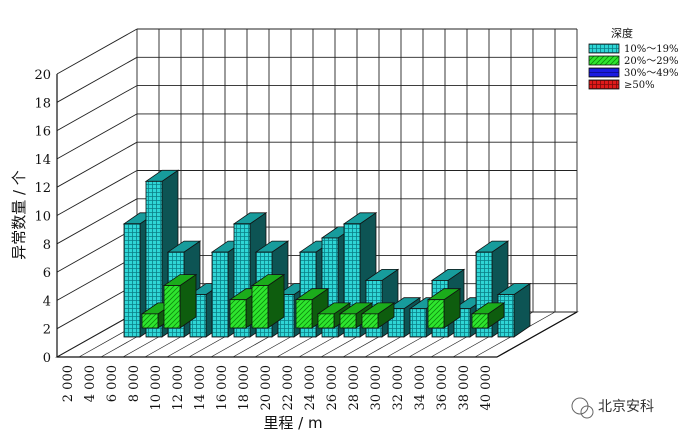 The image size is (688, 435). Describe the element at coordinates (398, 388) in the screenshot. I see `x-tick-label: 32 000` at that location.